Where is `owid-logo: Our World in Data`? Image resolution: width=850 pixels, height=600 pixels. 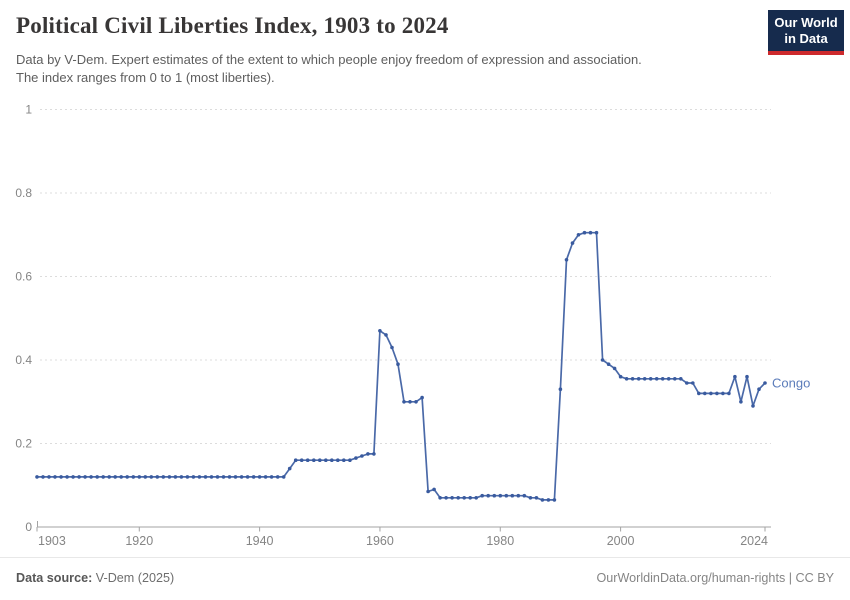 owid-logo: Our World in Data is located at coordinates (806, 32).